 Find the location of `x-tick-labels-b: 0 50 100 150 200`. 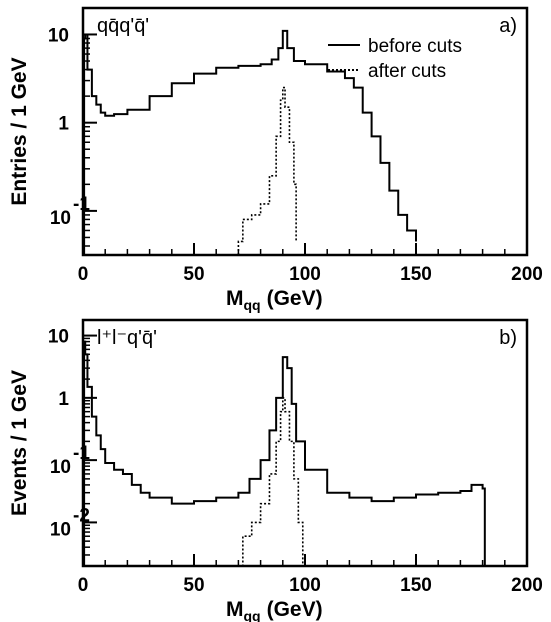

x-tick-labels-b: 0 50 100 150 200 is located at coordinates (310, 585).